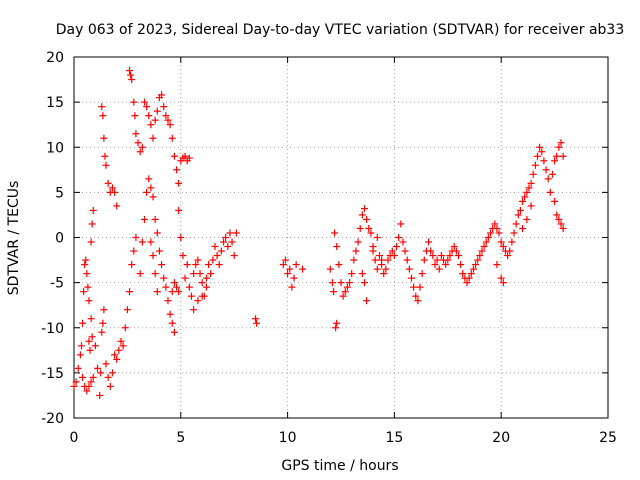  Describe the element at coordinates (339, 466) in the screenshot. I see `x-axis-label: GPS time / hours` at that location.